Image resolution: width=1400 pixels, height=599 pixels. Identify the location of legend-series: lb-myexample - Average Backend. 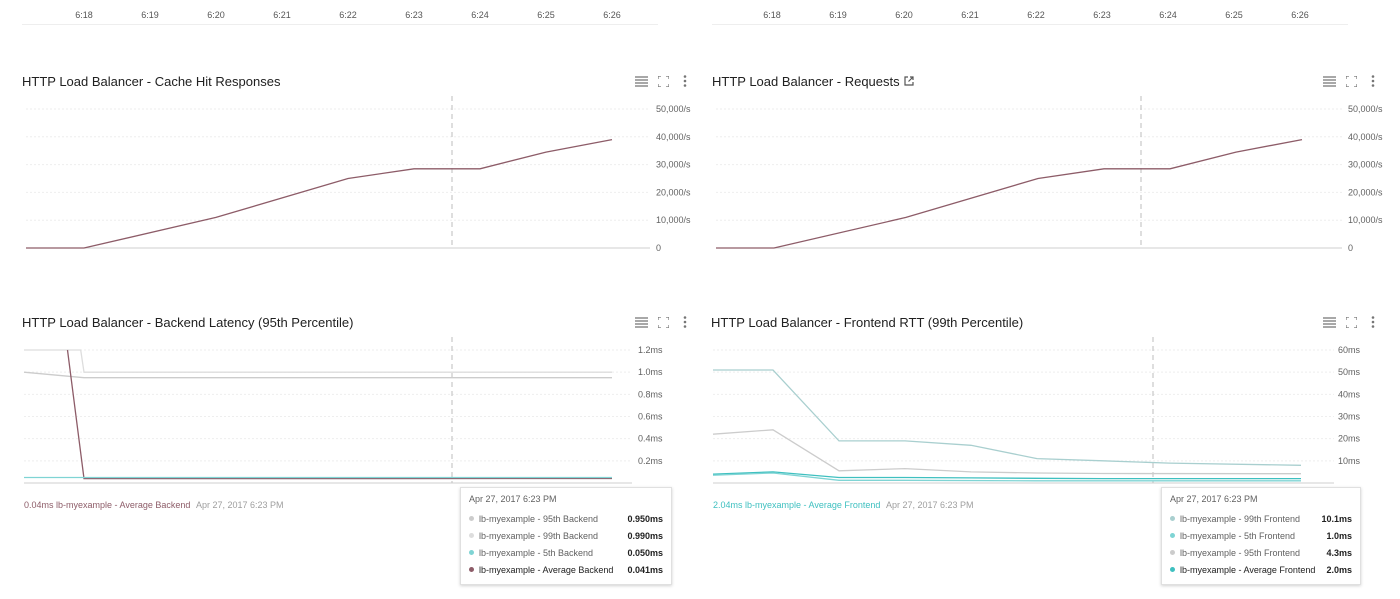
(123, 505).